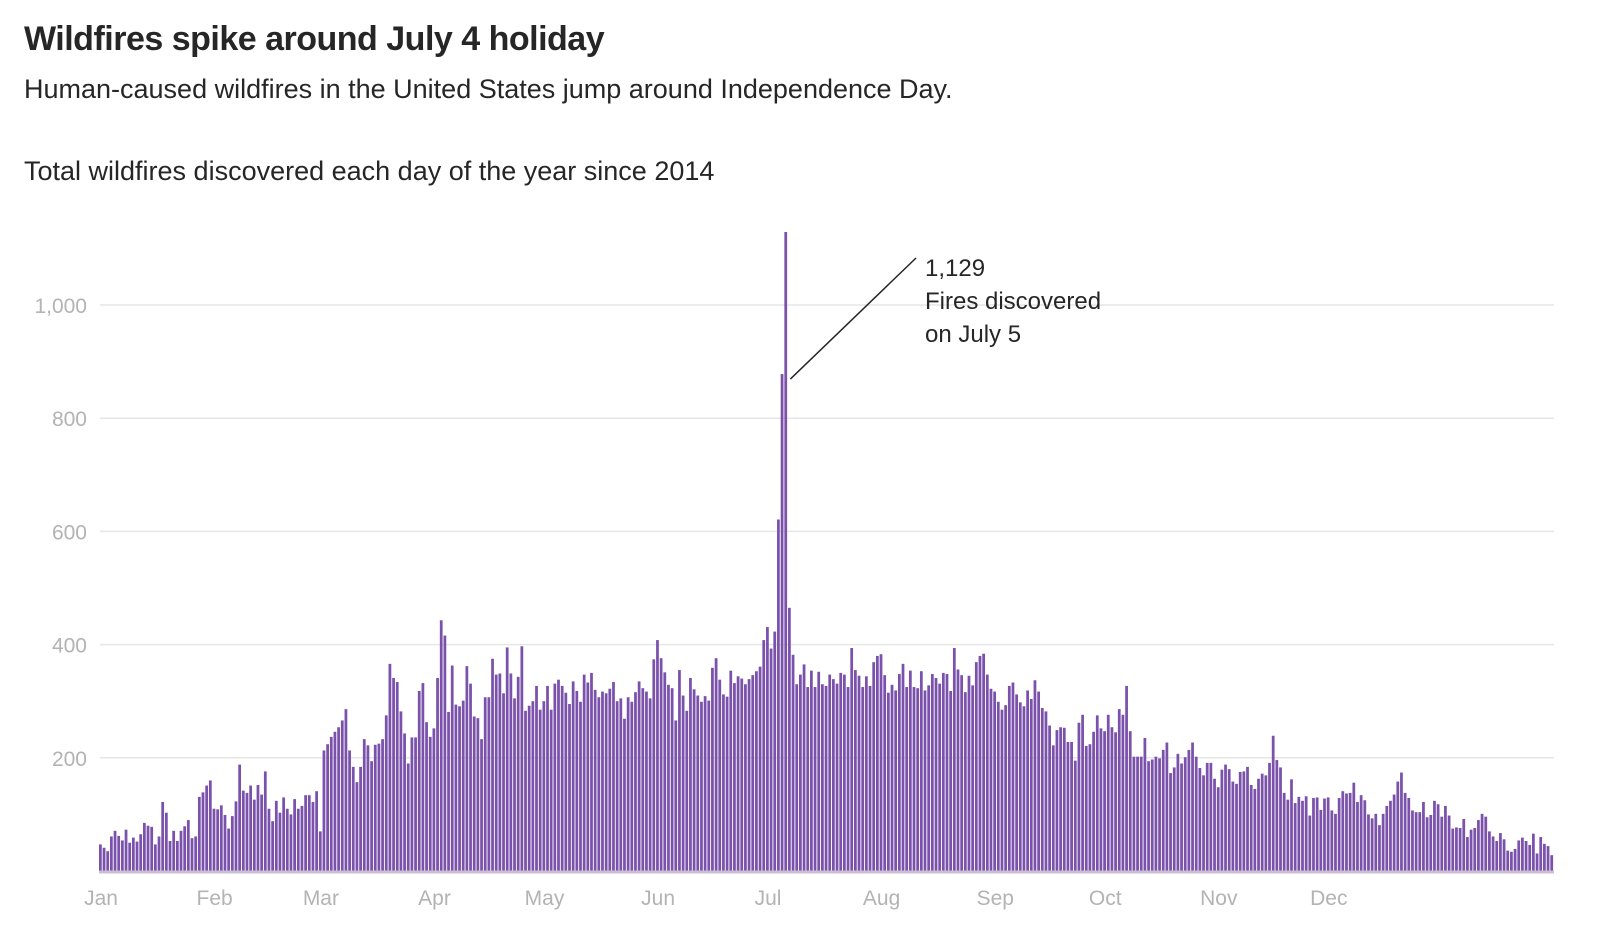 The image size is (1598, 946). I want to click on x-axis: Jan Feb Mar Apr May Jun Jul Aug Sep Oct Nov Dec, so click(715, 898).